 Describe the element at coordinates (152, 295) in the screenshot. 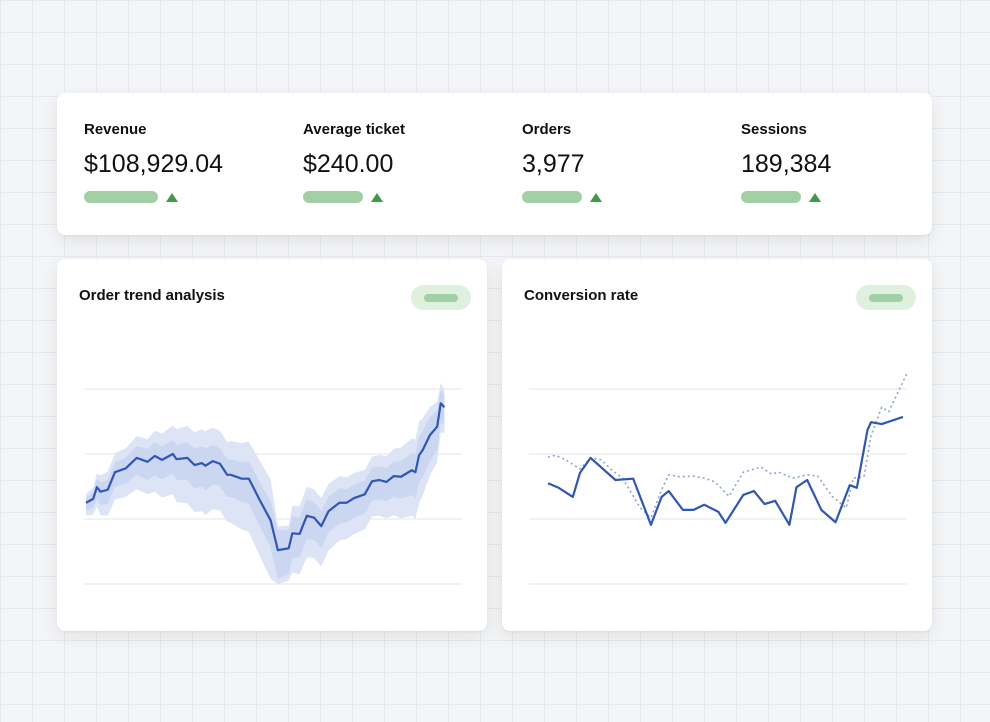

I see `chart-title: Order trend analysis` at that location.